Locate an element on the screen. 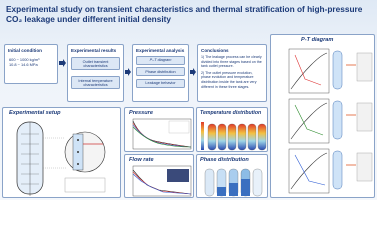  initial-condition-heading: Initial condition is located at coordinates (25, 50).